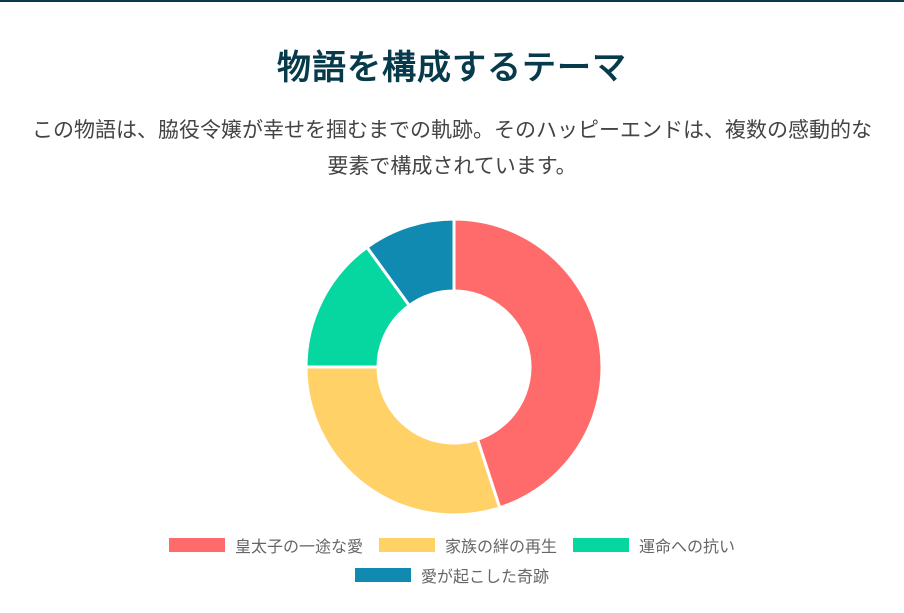 This screenshot has width=904, height=613. I want to click on legend-label: 皇太子の一途な愛, so click(298, 546).